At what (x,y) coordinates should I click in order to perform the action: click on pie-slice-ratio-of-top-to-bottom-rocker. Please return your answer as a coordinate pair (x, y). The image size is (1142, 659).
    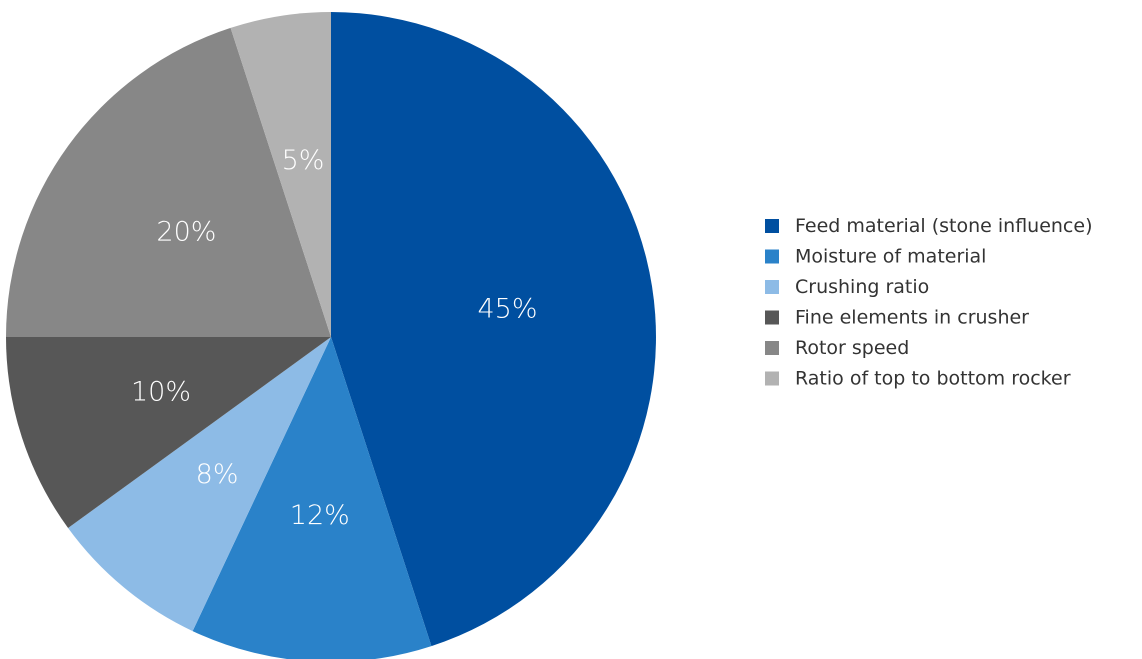
    Looking at the image, I should click on (280, 174).